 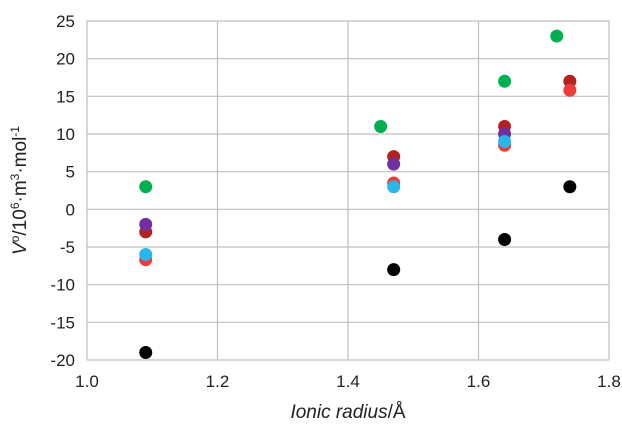 What do you see at coordinates (20, 247) in the screenshot?
I see `y-axis-title-symbol: V` at bounding box center [20, 247].